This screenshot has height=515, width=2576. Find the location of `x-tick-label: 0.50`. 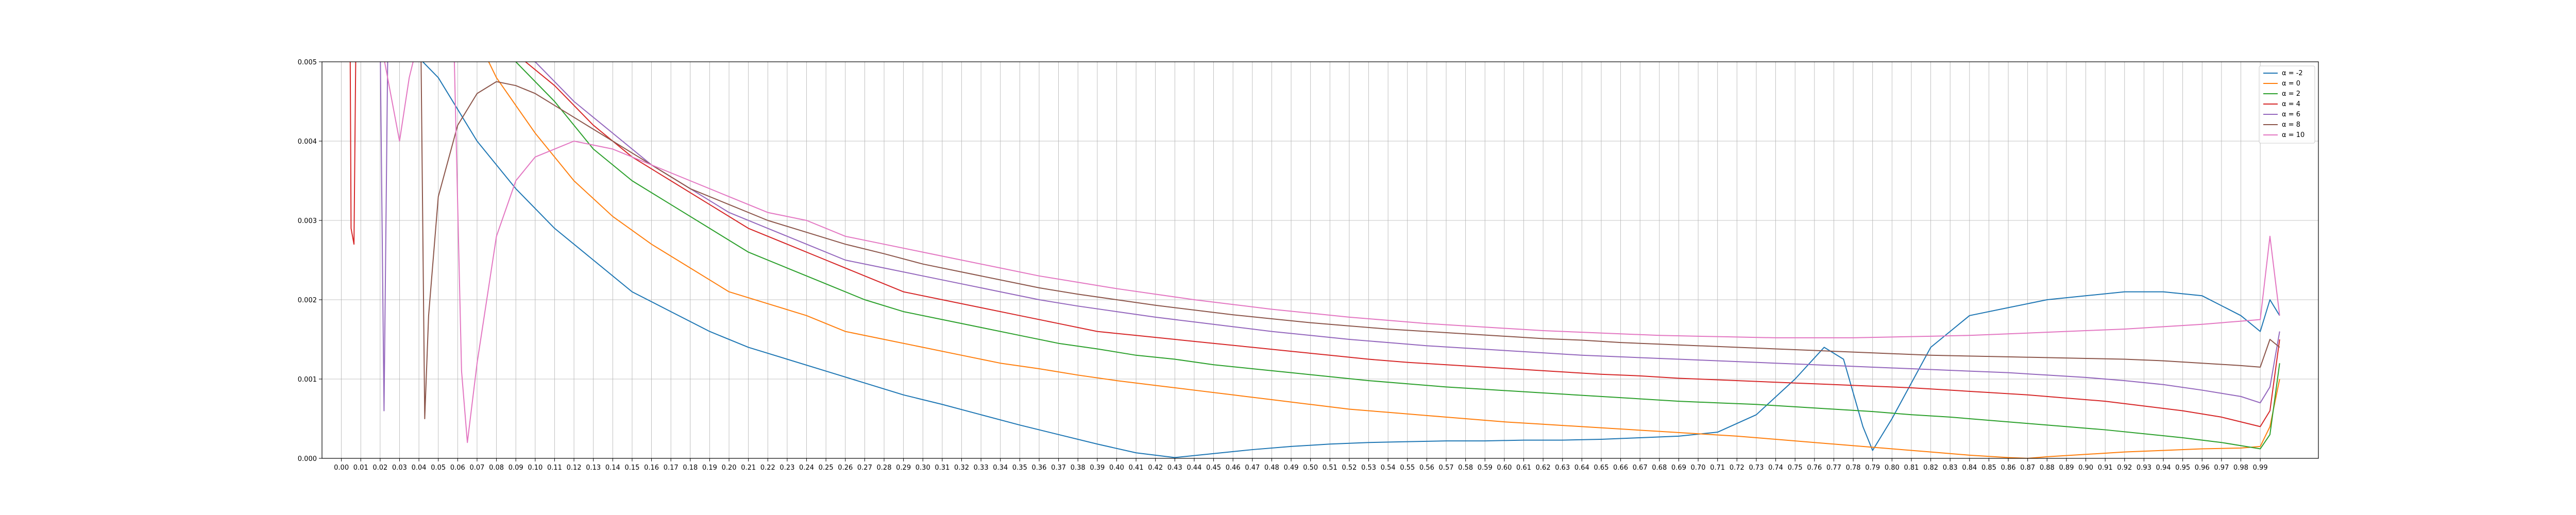

x-tick-label: 0.50 is located at coordinates (1310, 468).